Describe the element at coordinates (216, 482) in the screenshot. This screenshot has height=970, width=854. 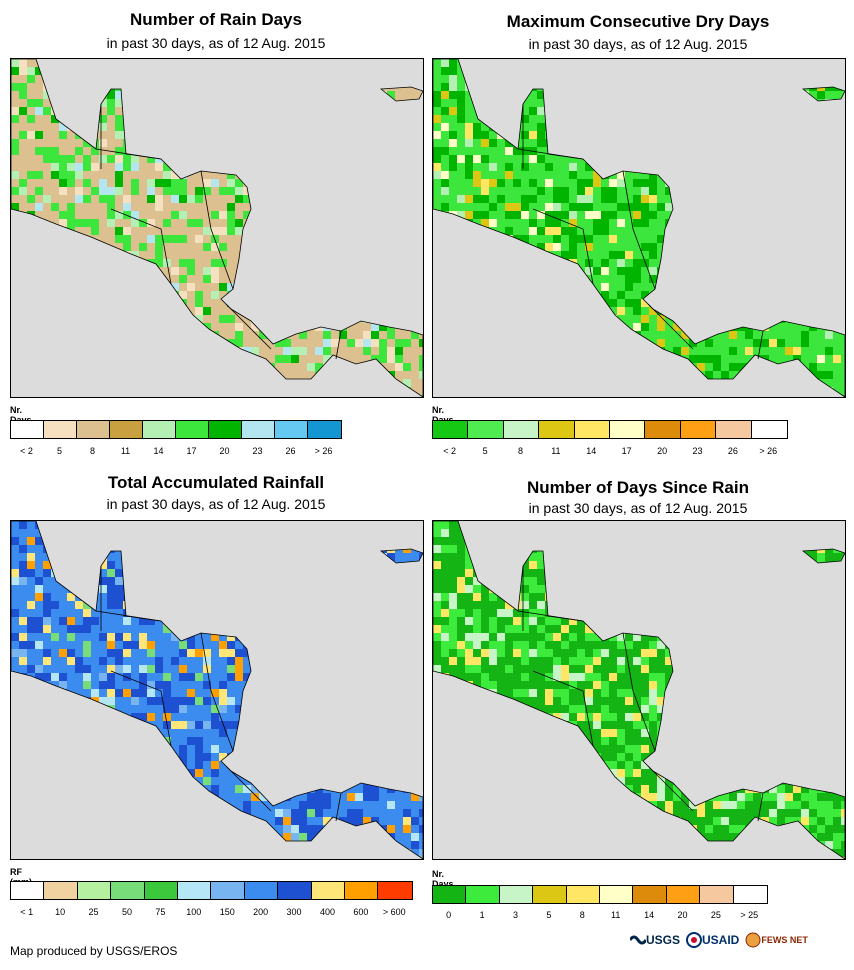
I see `panel-title: Total Accumulated Rainfall` at that location.